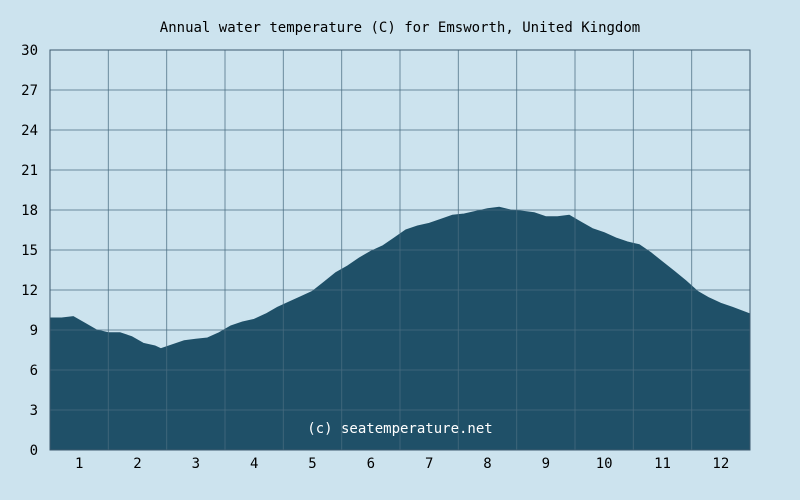  I want to click on y-tick-label: 3, so click(34, 411).